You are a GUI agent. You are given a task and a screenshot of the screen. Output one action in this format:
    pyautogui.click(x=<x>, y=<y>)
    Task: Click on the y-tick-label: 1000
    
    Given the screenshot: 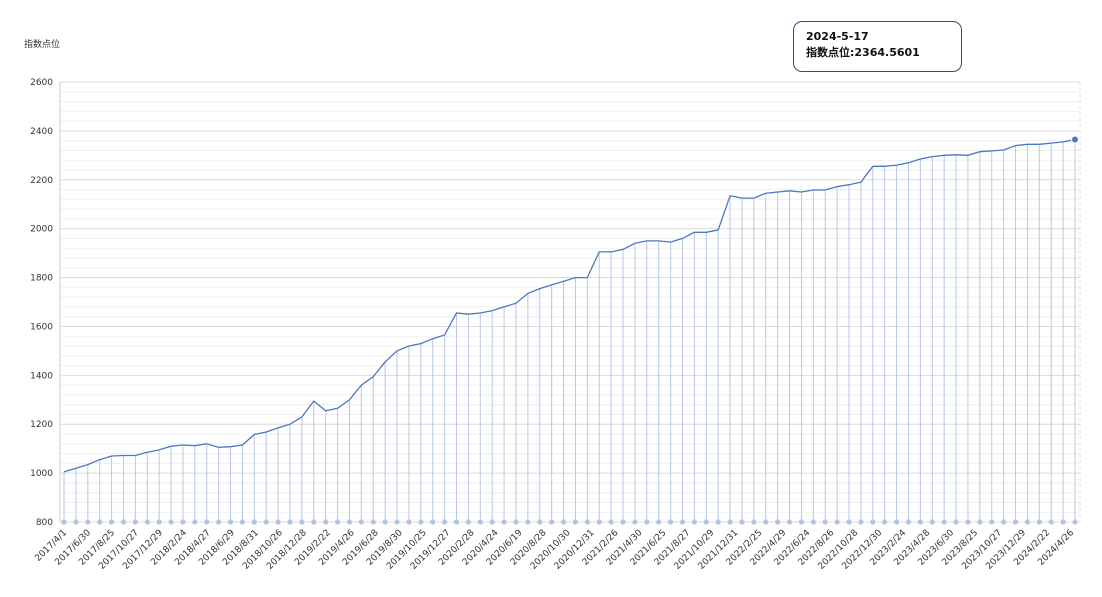 What is the action you would take?
    pyautogui.click(x=41, y=474)
    